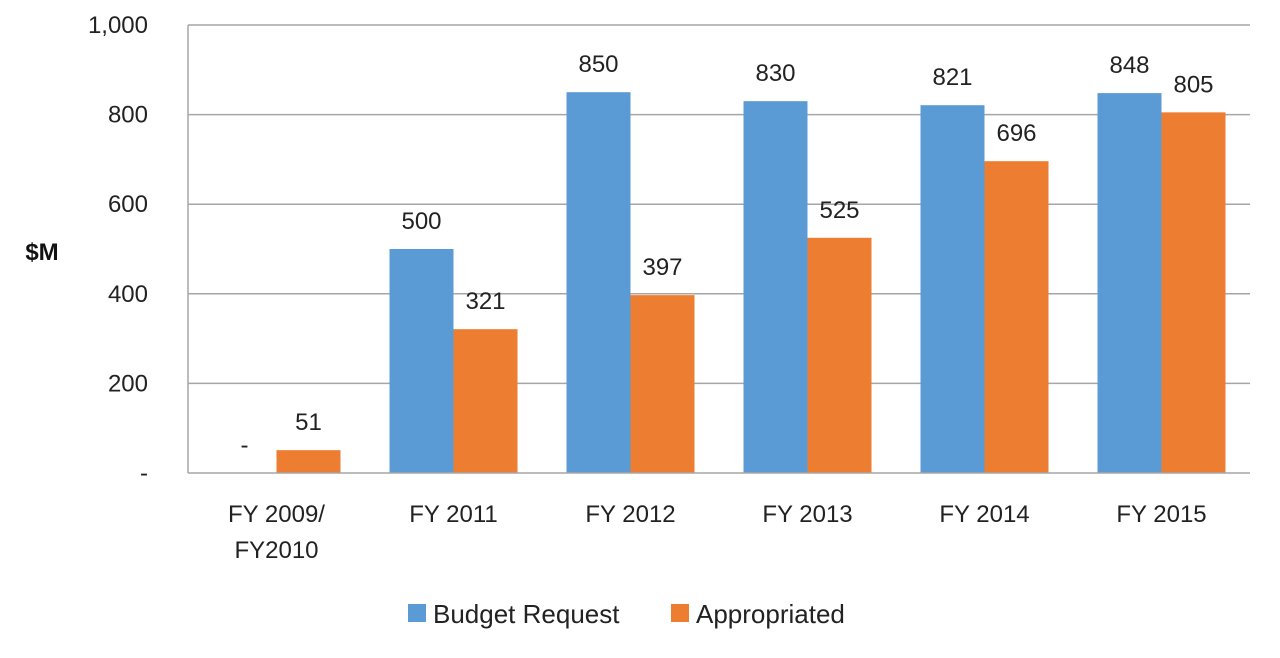 The width and height of the screenshot is (1280, 658). Describe the element at coordinates (1161, 514) in the screenshot. I see `x-tick-label: FY 2015` at that location.